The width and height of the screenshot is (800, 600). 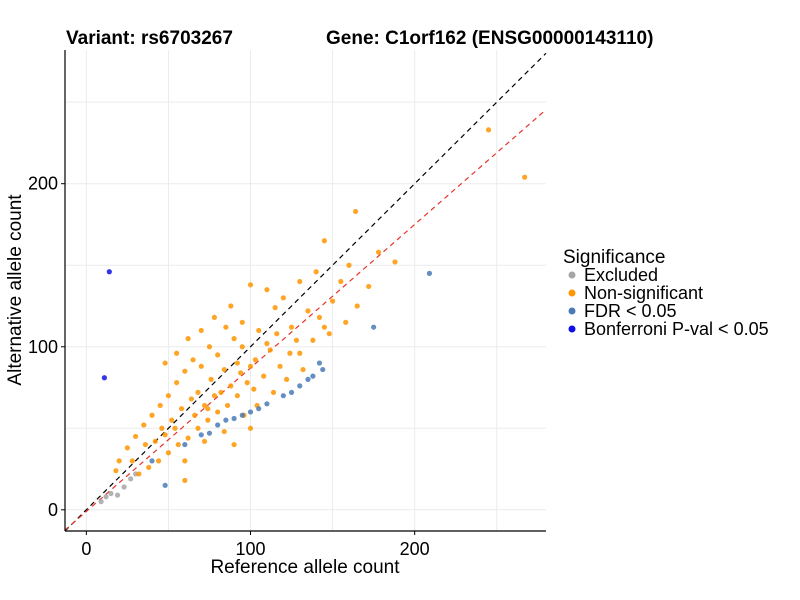 What do you see at coordinates (305, 567) in the screenshot?
I see `x-axis-title: Reference allele count` at bounding box center [305, 567].